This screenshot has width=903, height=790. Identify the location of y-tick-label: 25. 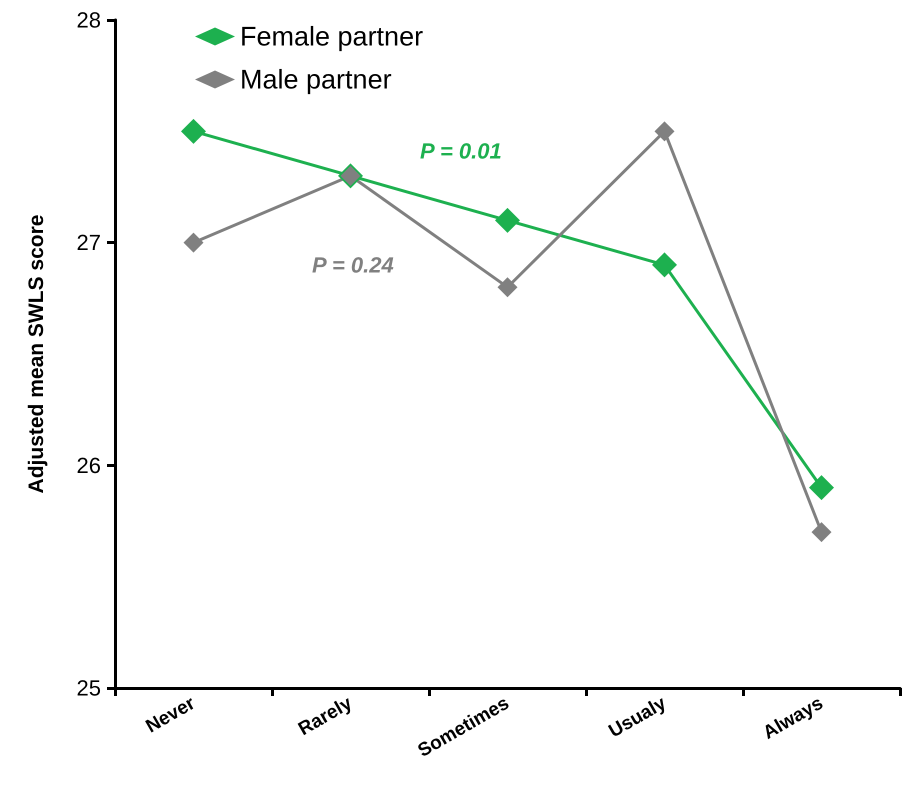
(88, 688).